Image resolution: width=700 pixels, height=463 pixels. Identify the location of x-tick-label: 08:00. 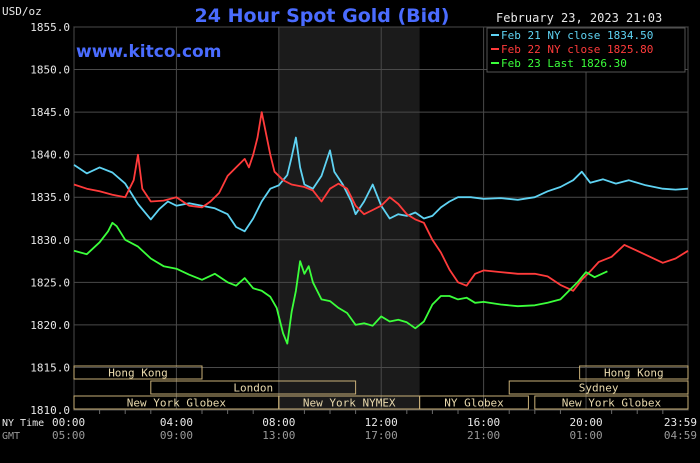
(278, 422).